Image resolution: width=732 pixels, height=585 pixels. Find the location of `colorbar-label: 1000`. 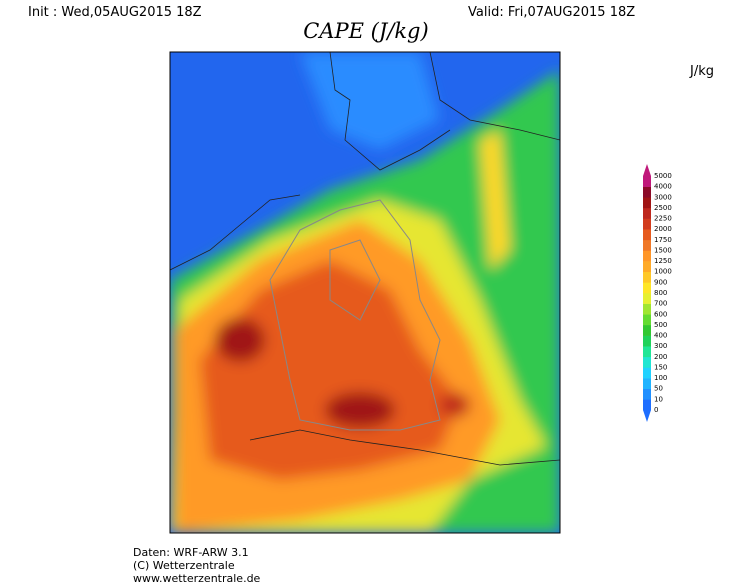

colorbar-label: 1000 is located at coordinates (663, 272).